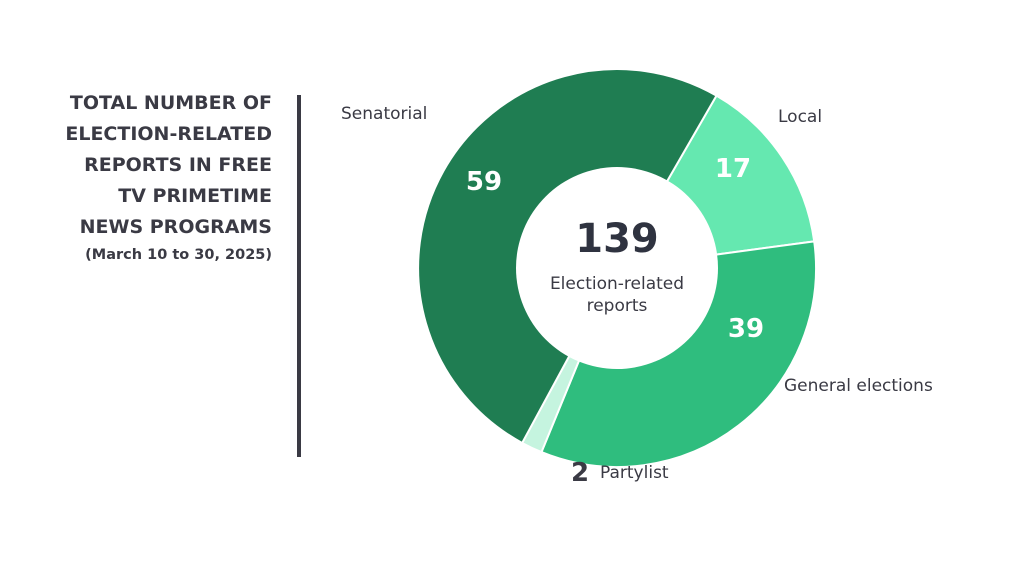 This screenshot has width=1024, height=576. What do you see at coordinates (178, 165) in the screenshot?
I see `title-line-3: REPORTS IN FREE` at bounding box center [178, 165].